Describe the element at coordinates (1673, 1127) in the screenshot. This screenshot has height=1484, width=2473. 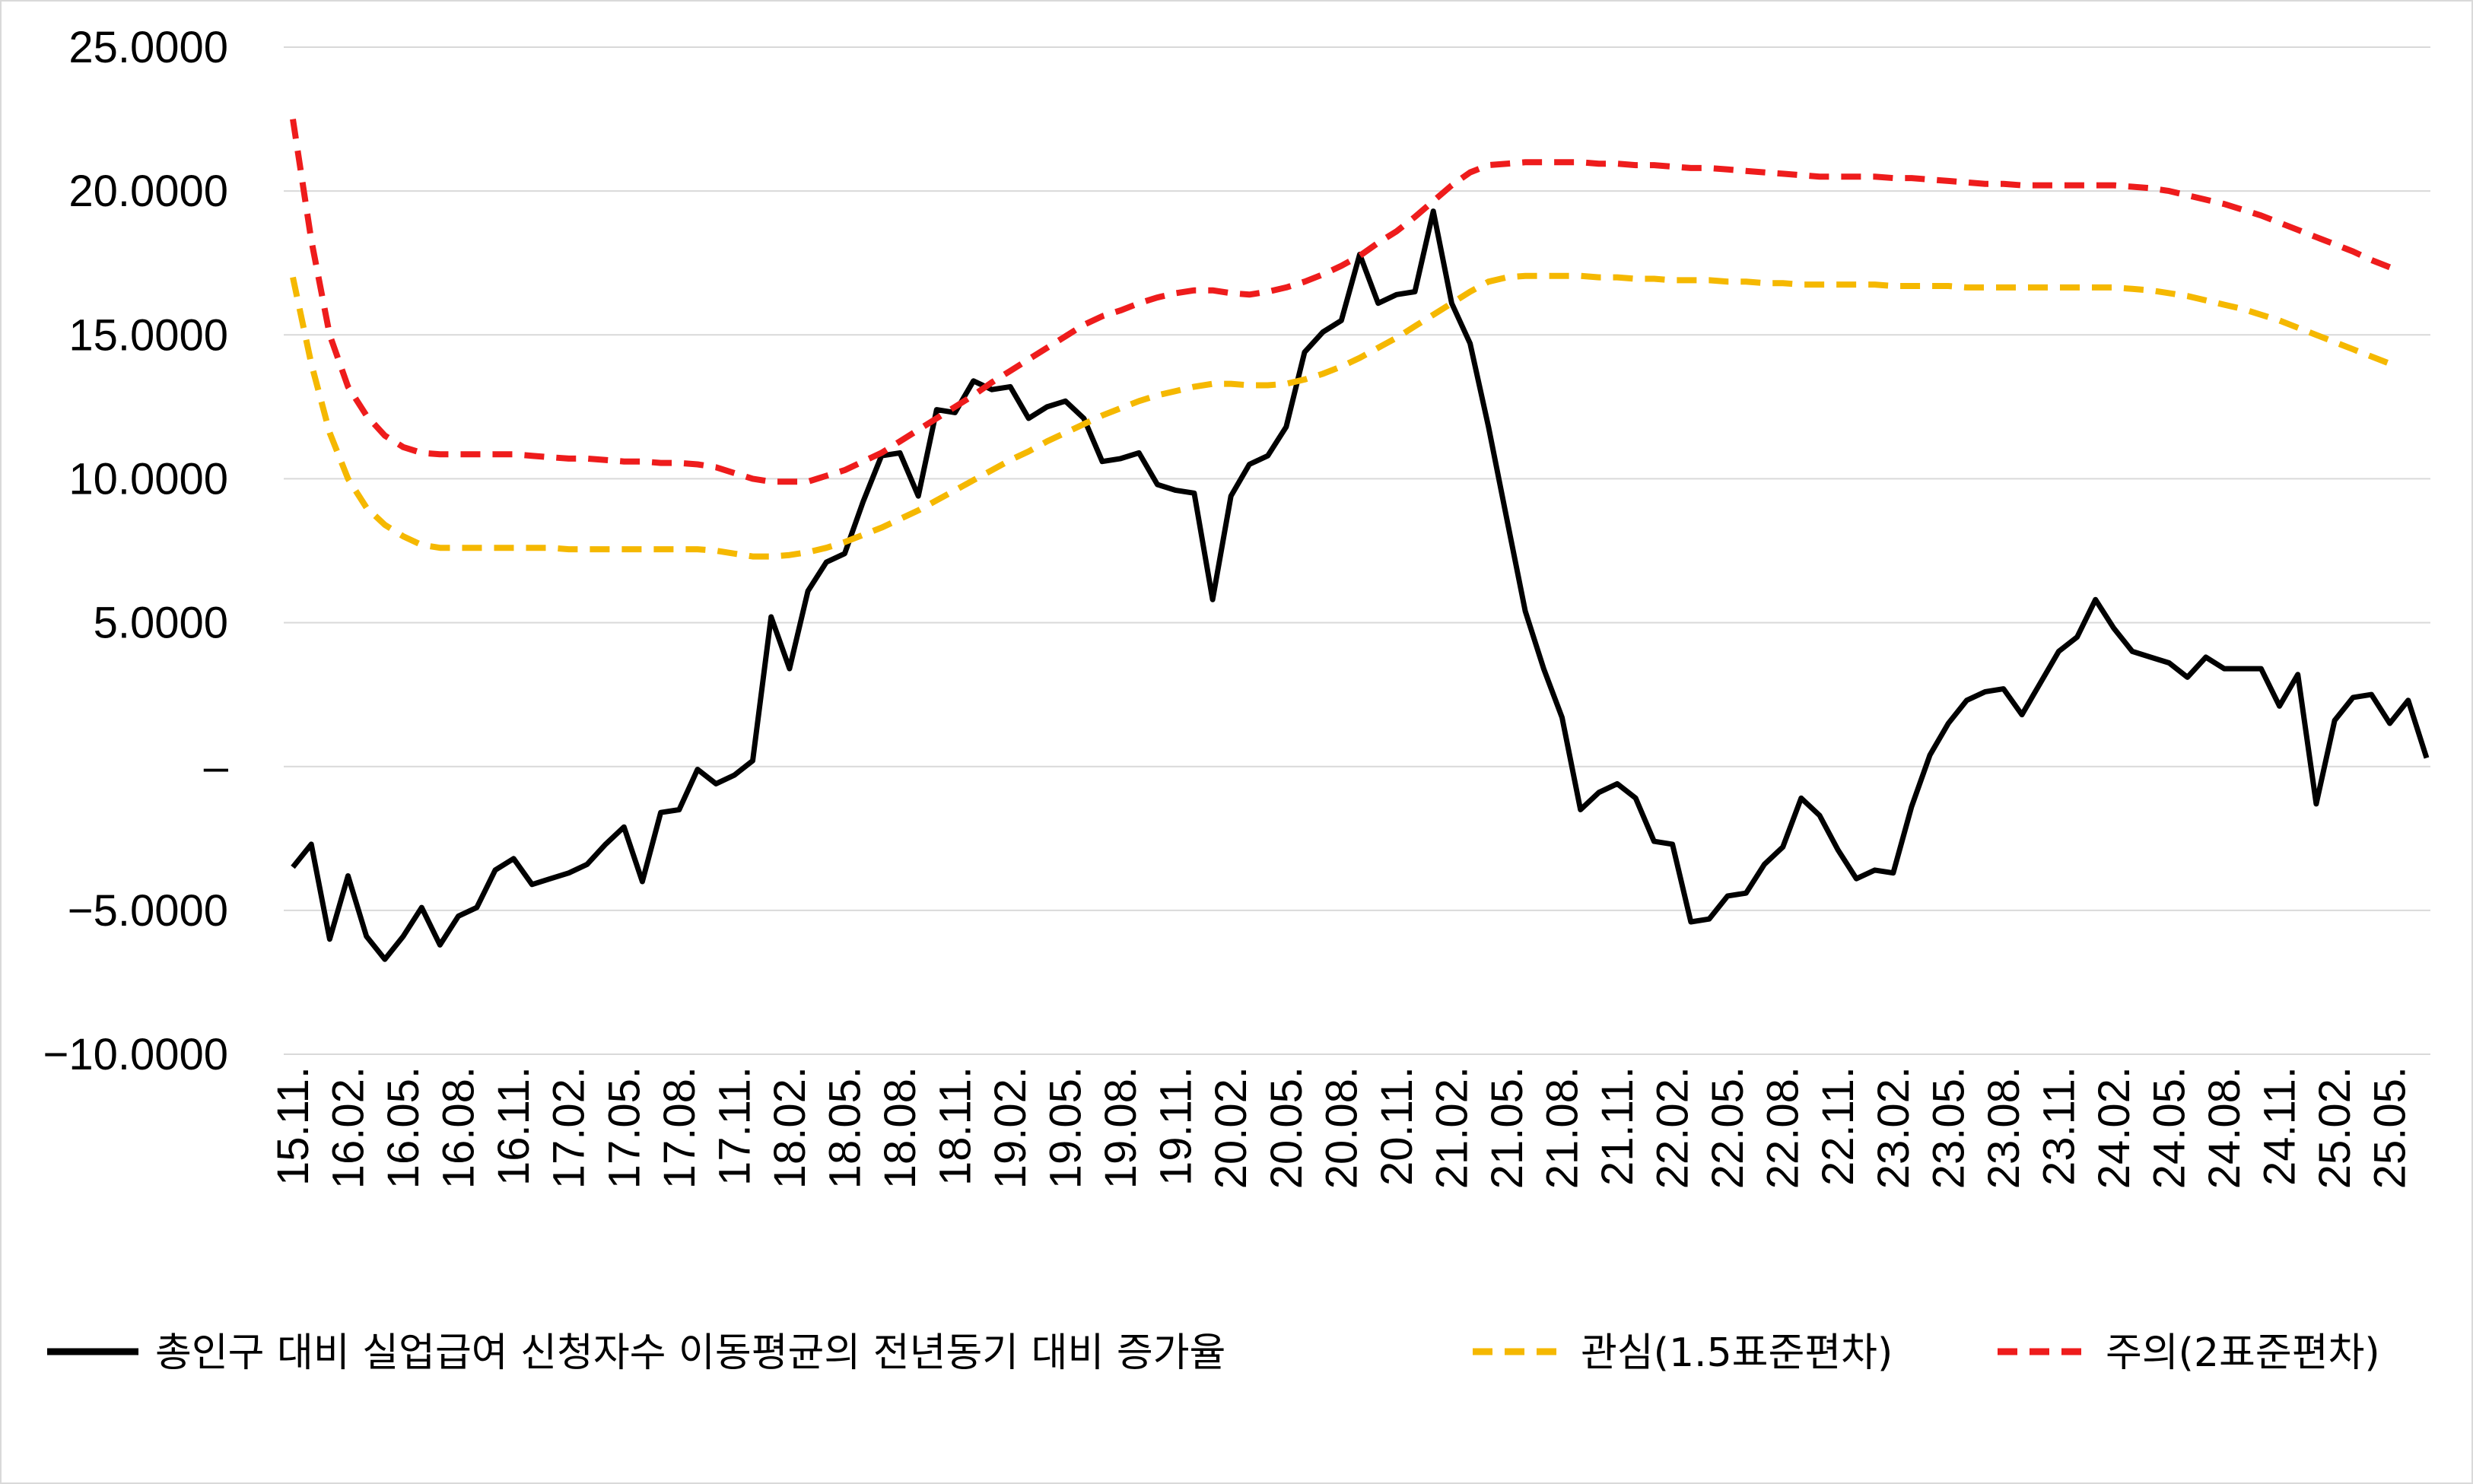
I see `x-tick-label: 22.02.` at that location.